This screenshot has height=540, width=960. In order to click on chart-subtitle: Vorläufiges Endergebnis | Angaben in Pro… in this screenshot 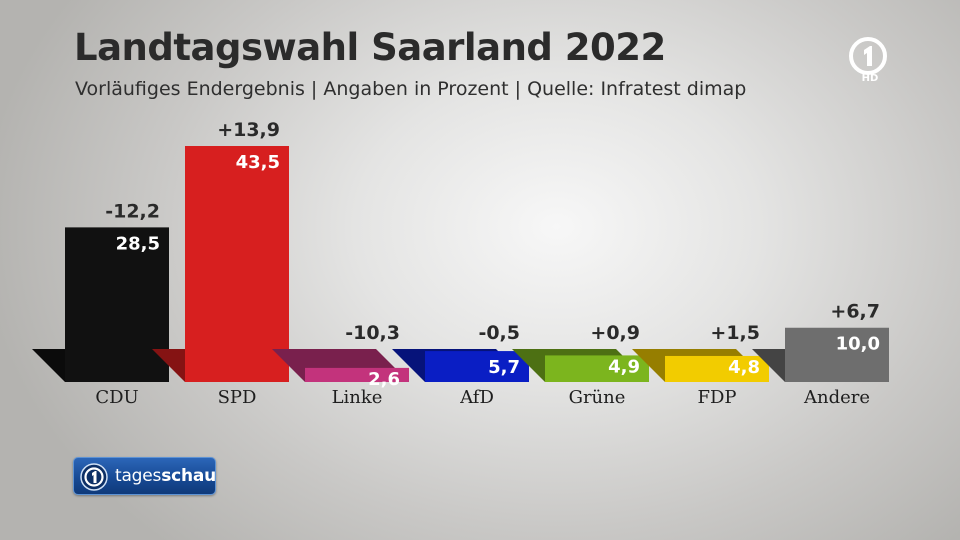, I will do `click(411, 89)`.